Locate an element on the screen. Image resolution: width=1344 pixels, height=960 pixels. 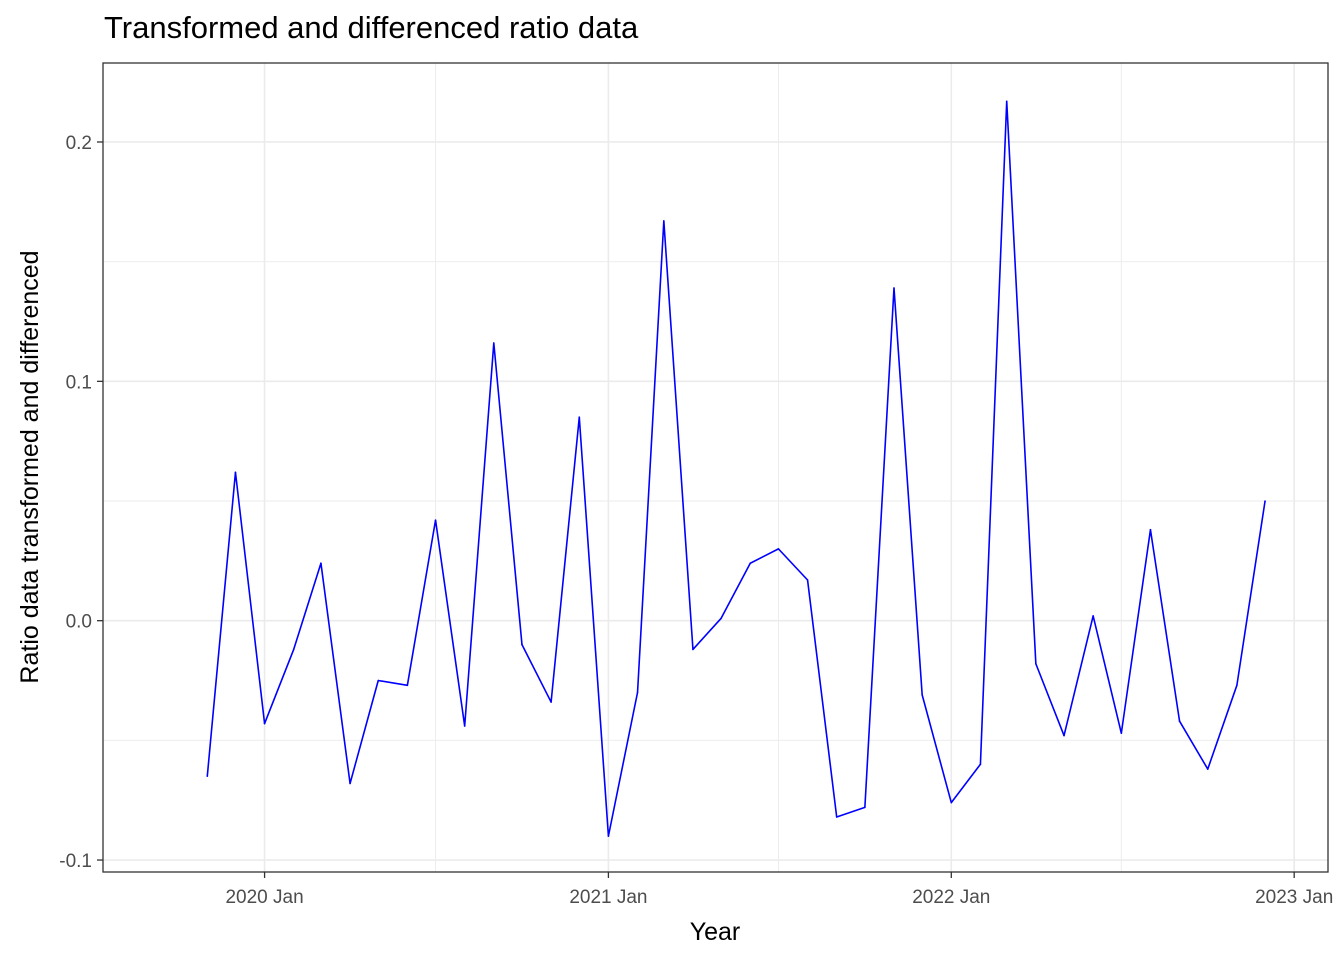
x-axis: 2020 Jan 2021 Jan 2022 Jan 2023 Jan is located at coordinates (779, 890).